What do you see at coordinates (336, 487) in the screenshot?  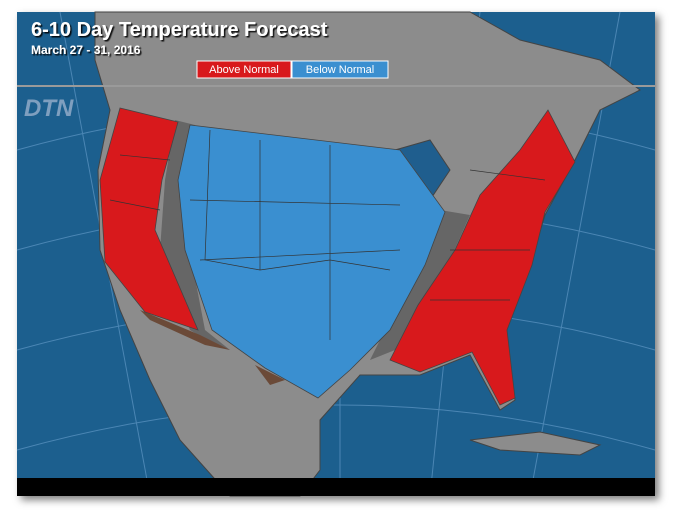 I see `footer-bar` at bounding box center [336, 487].